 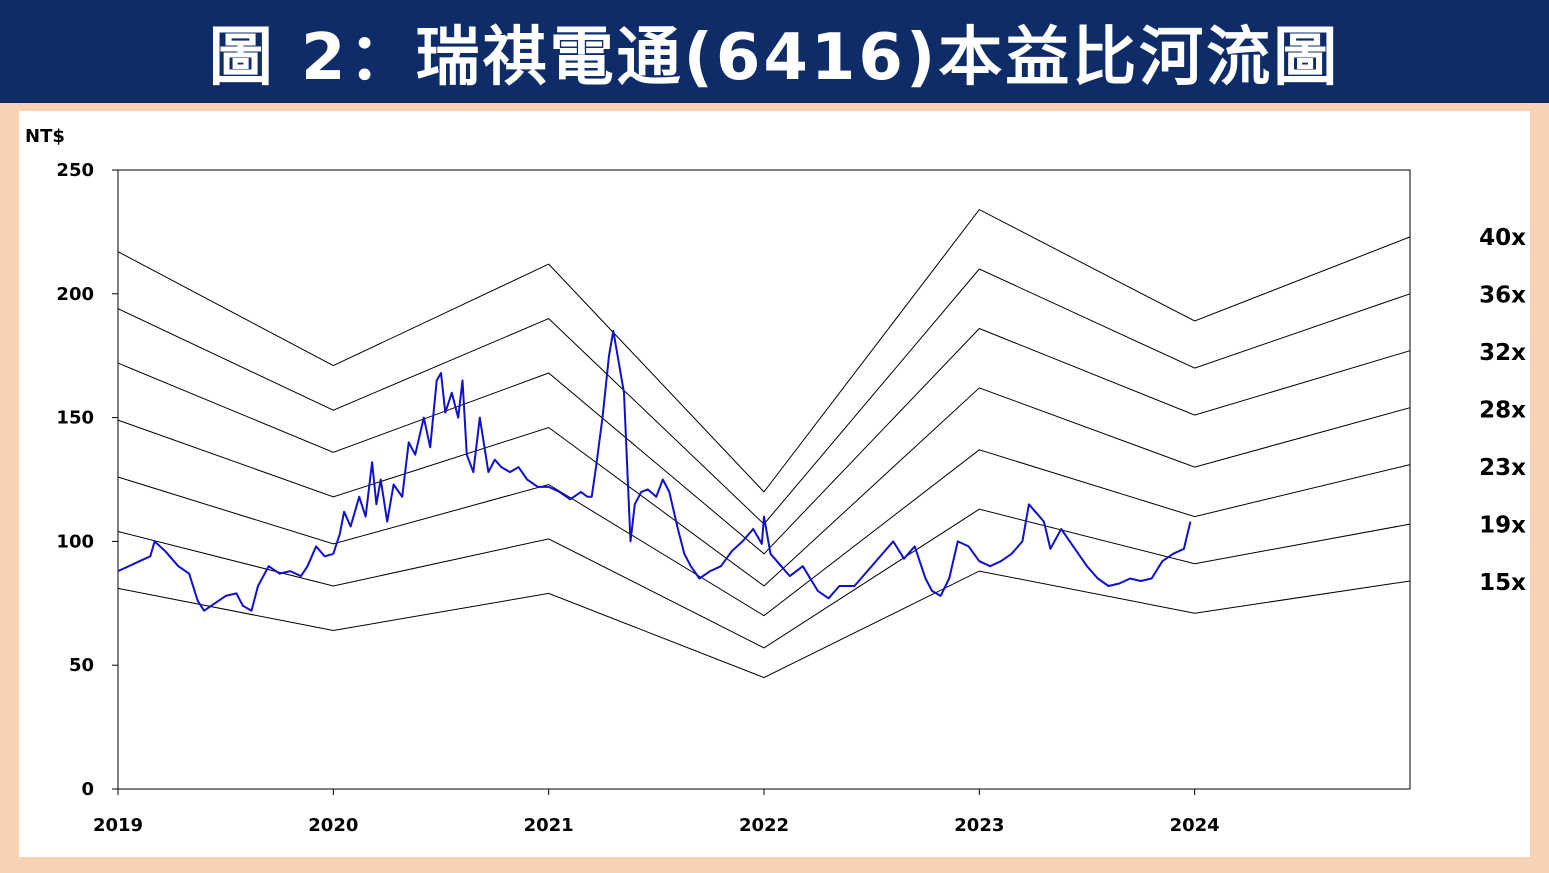 What do you see at coordinates (45, 136) in the screenshot?
I see `y-axis-label: NT$` at bounding box center [45, 136].